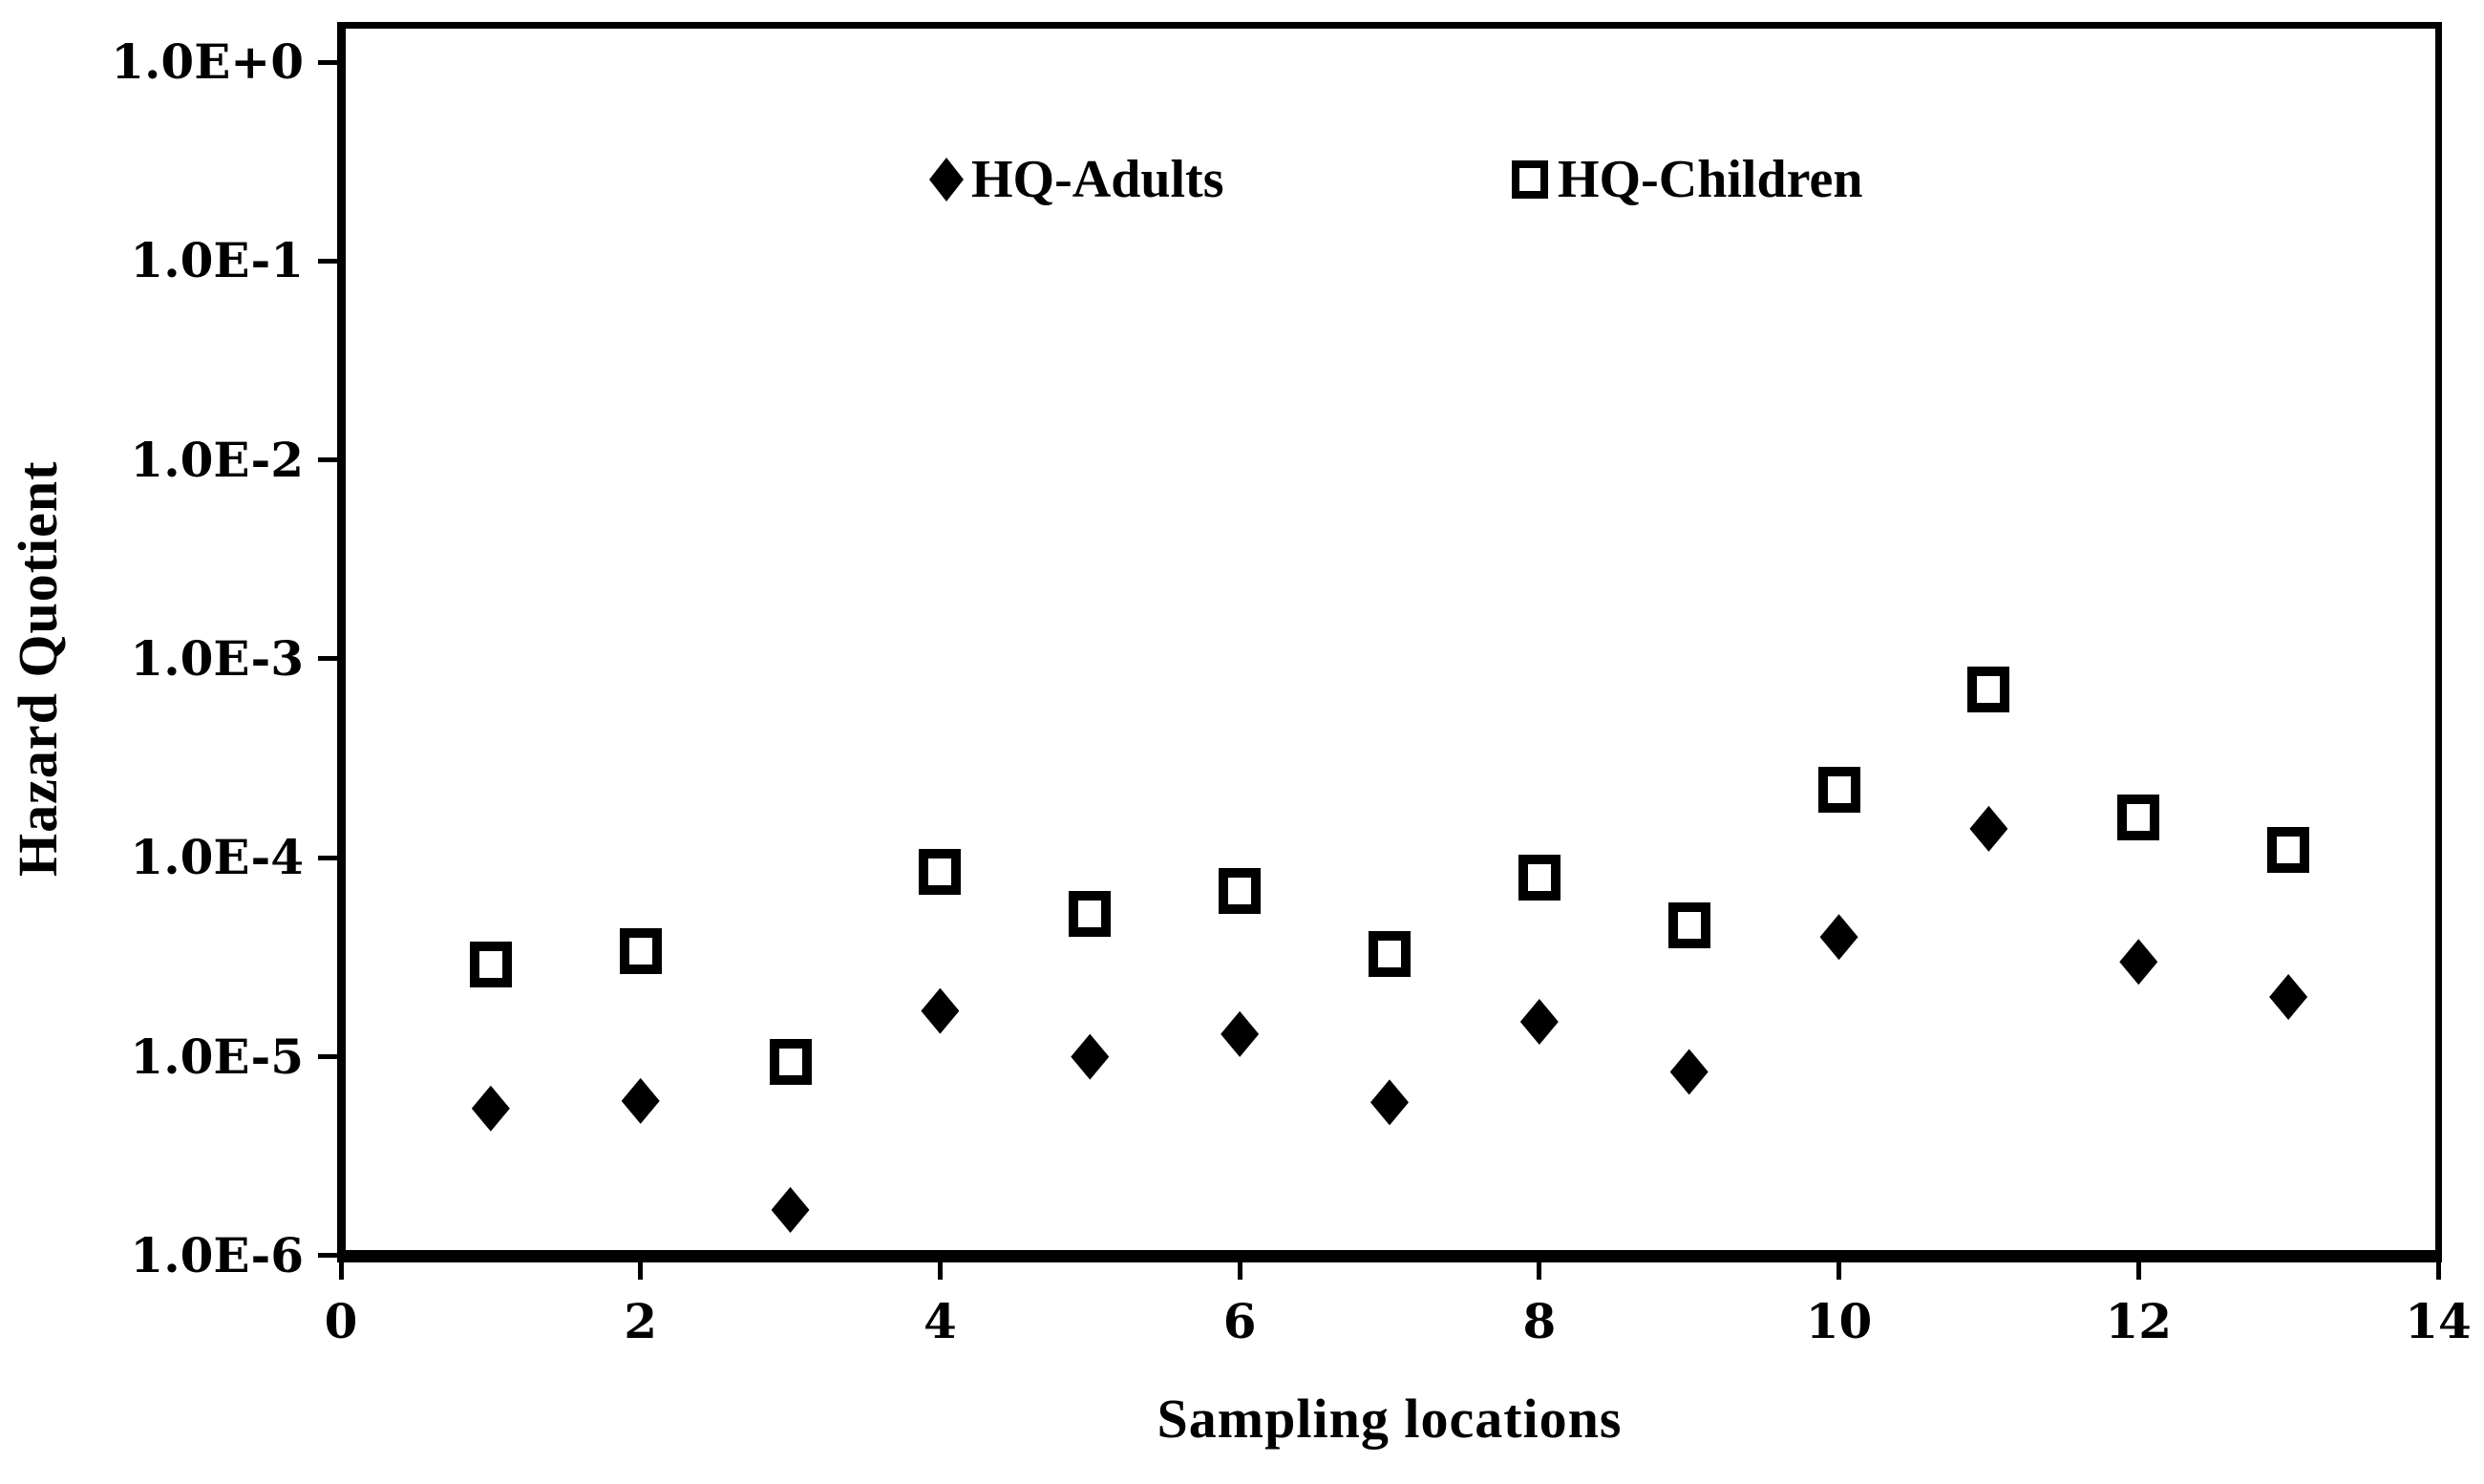  I want to click on legend-label-hq-children: HQ-Children, so click(1710, 180).